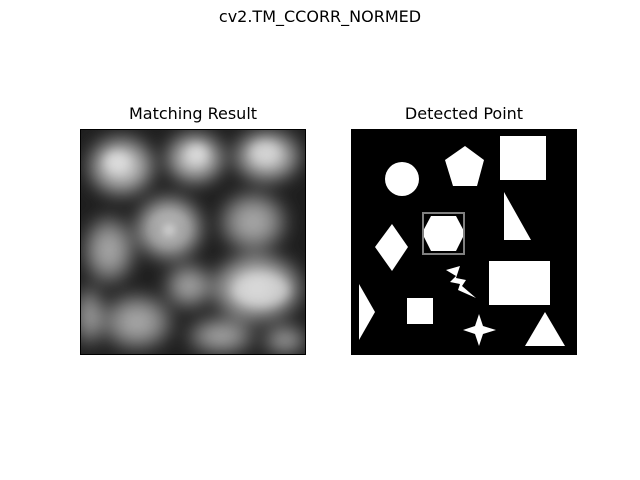 The height and width of the screenshot is (480, 640). Describe the element at coordinates (461, 282) in the screenshot. I see `lightning-shape` at that location.